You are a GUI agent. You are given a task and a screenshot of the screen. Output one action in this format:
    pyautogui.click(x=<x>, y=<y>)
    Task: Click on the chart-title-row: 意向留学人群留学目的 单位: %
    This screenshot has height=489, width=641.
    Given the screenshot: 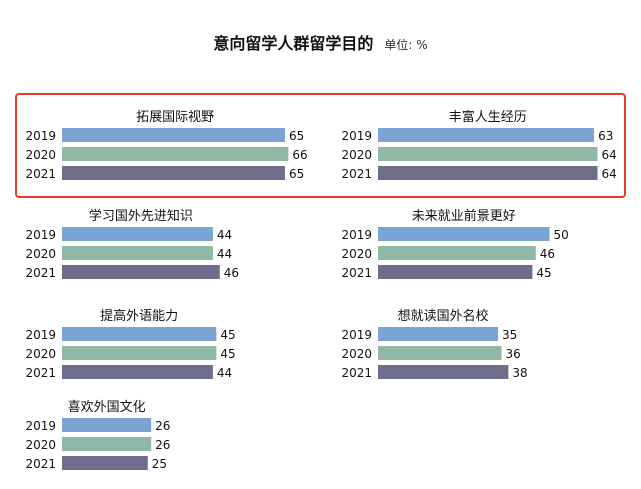 What is the action you would take?
    pyautogui.click(x=320, y=42)
    